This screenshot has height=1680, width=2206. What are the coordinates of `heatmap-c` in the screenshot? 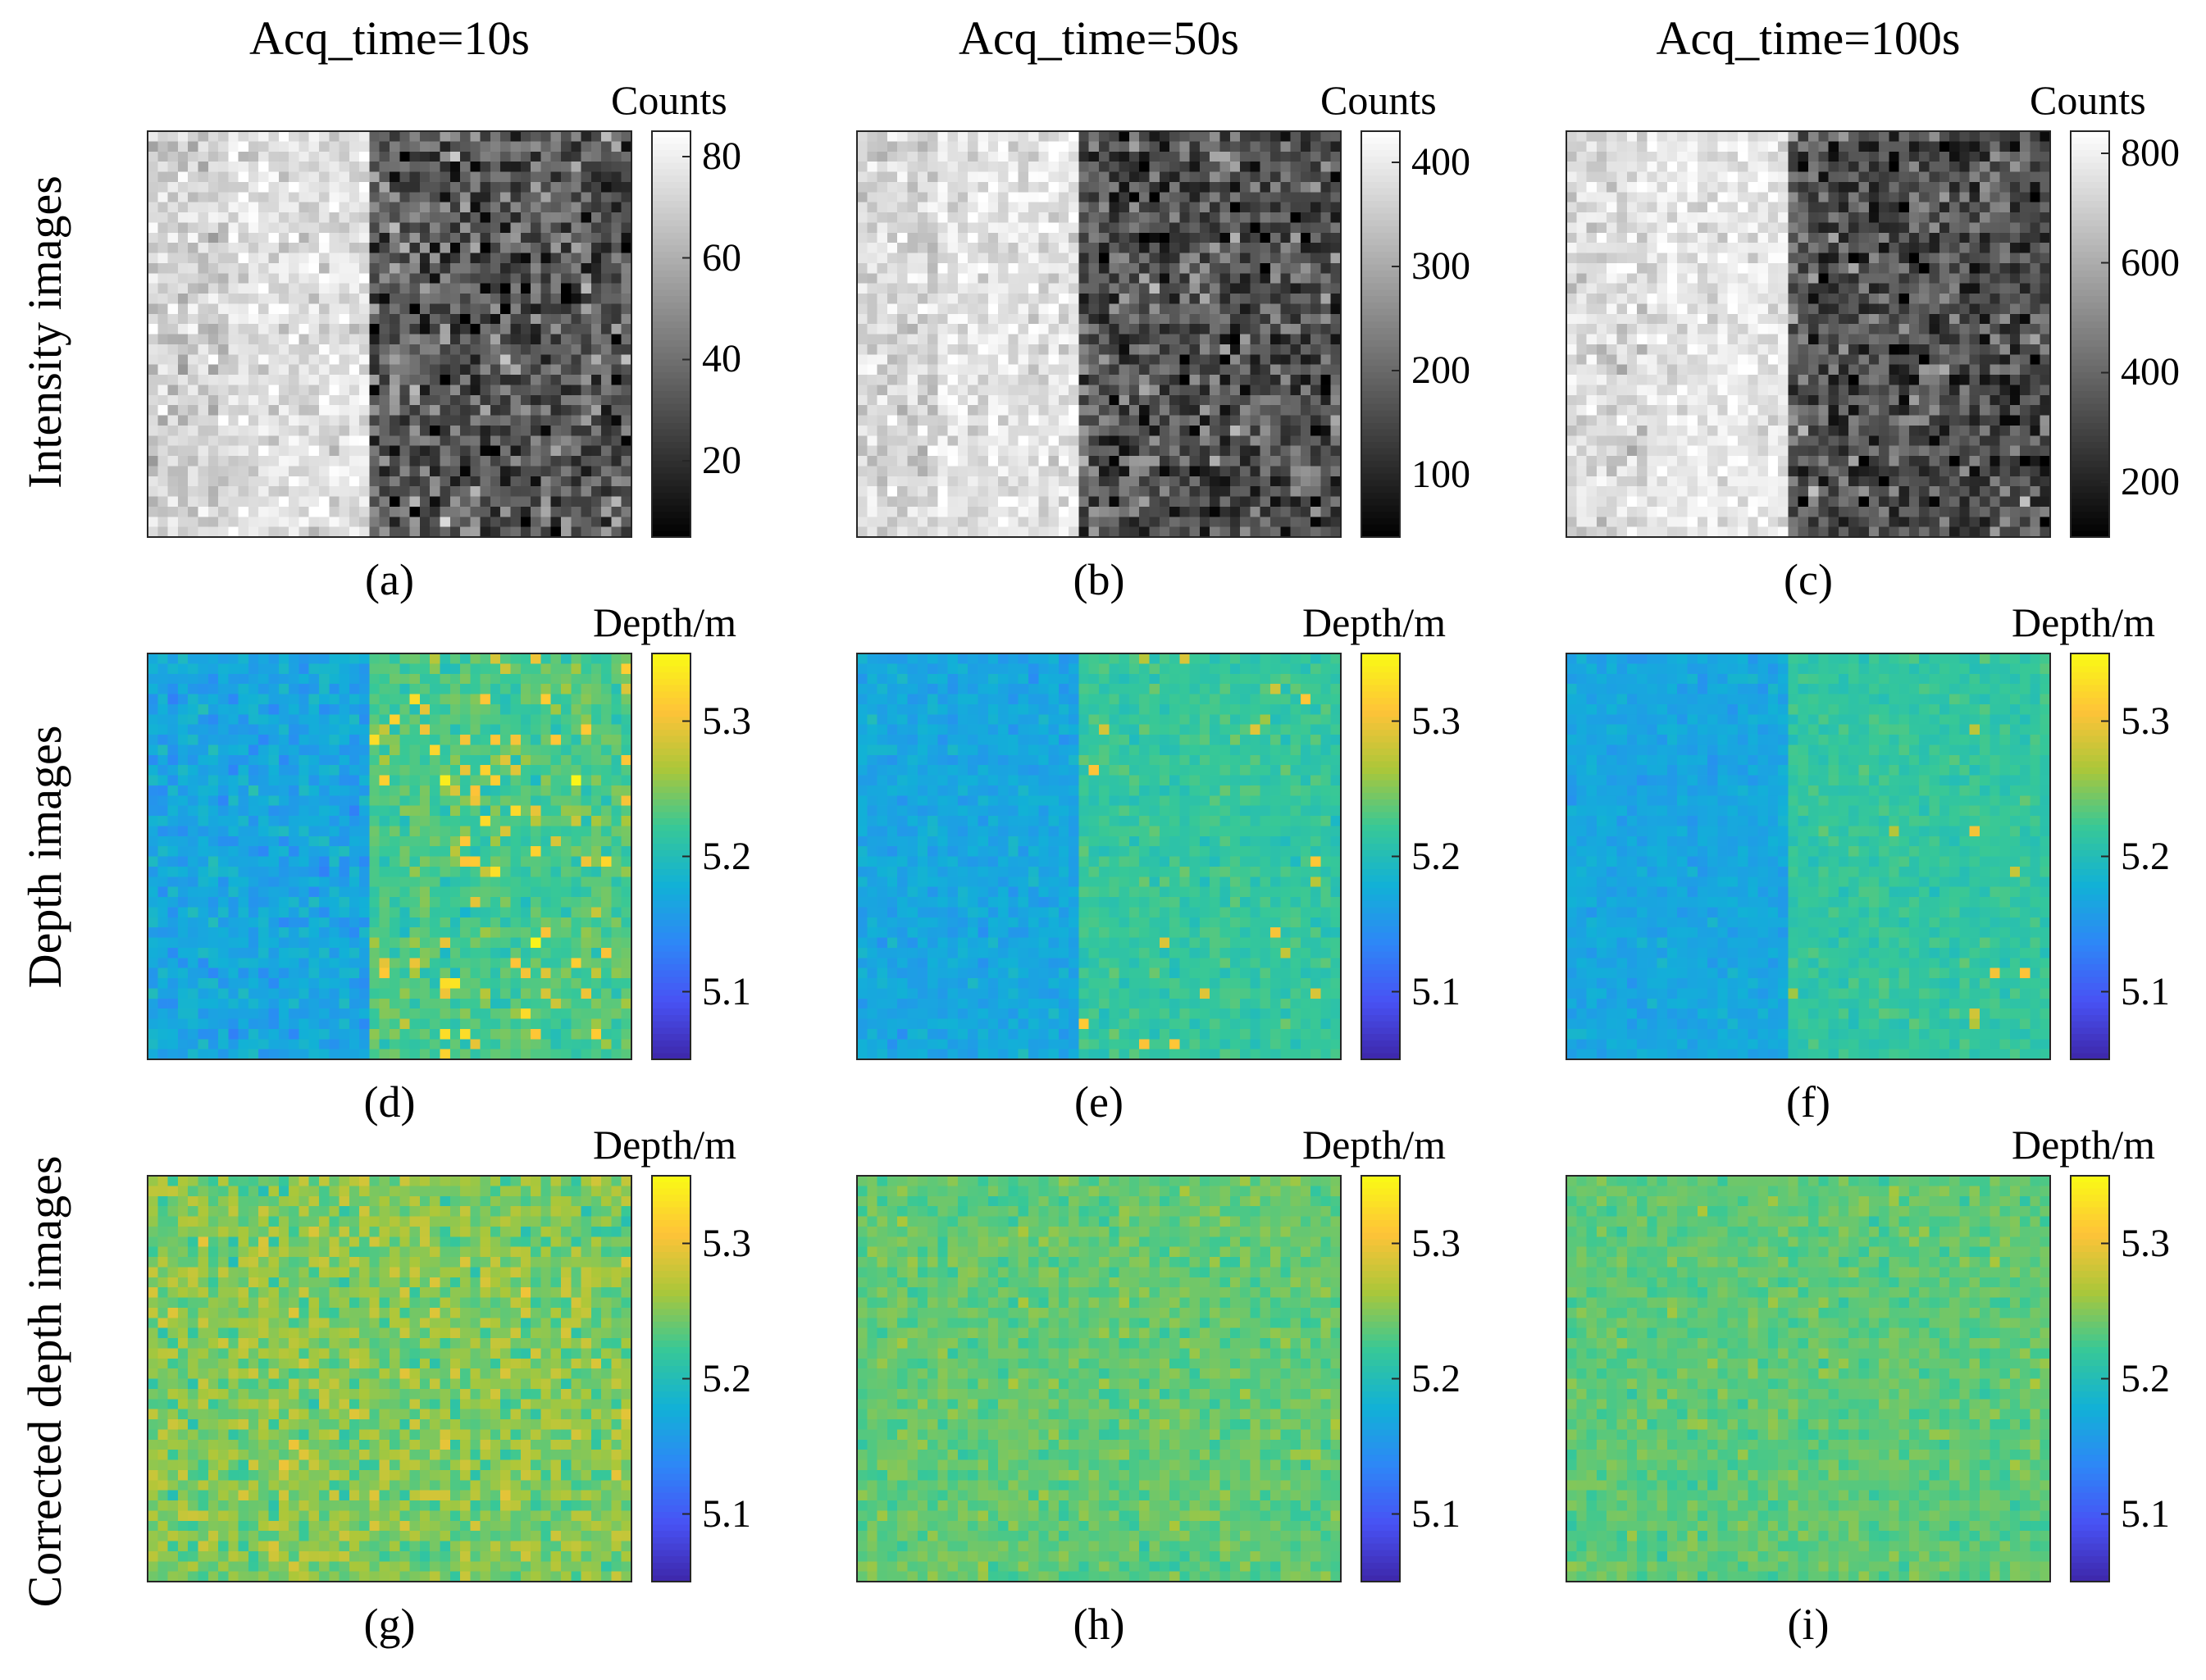 It's located at (1808, 334).